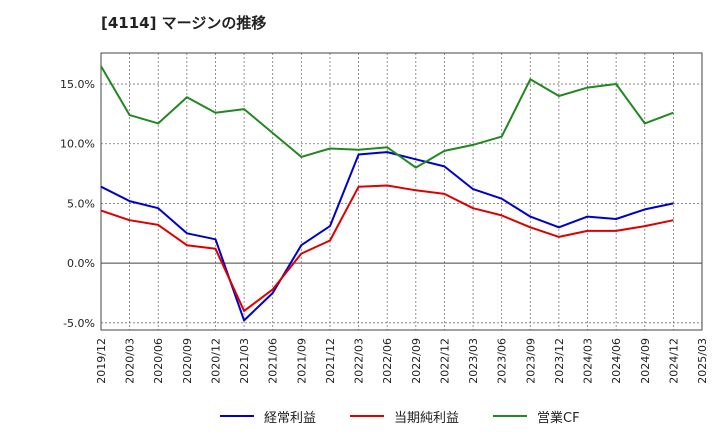 This screenshot has height=440, width=720. I want to click on x-tick-label: 2025/03, so click(702, 361).